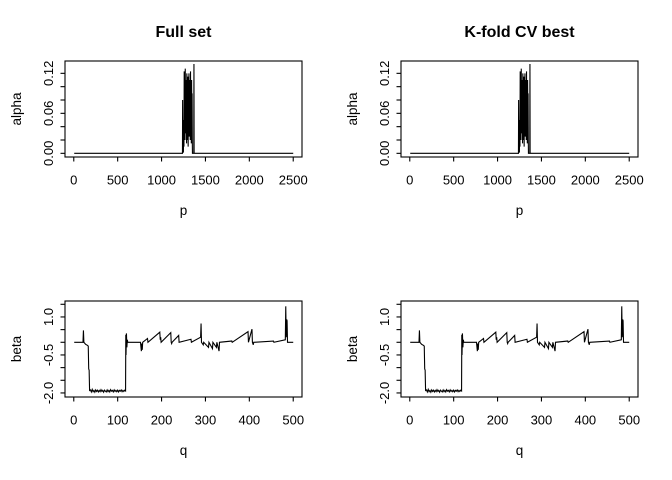 The width and height of the screenshot is (672, 480). I want to click on panel-title: K-fold CV best, so click(519, 32).